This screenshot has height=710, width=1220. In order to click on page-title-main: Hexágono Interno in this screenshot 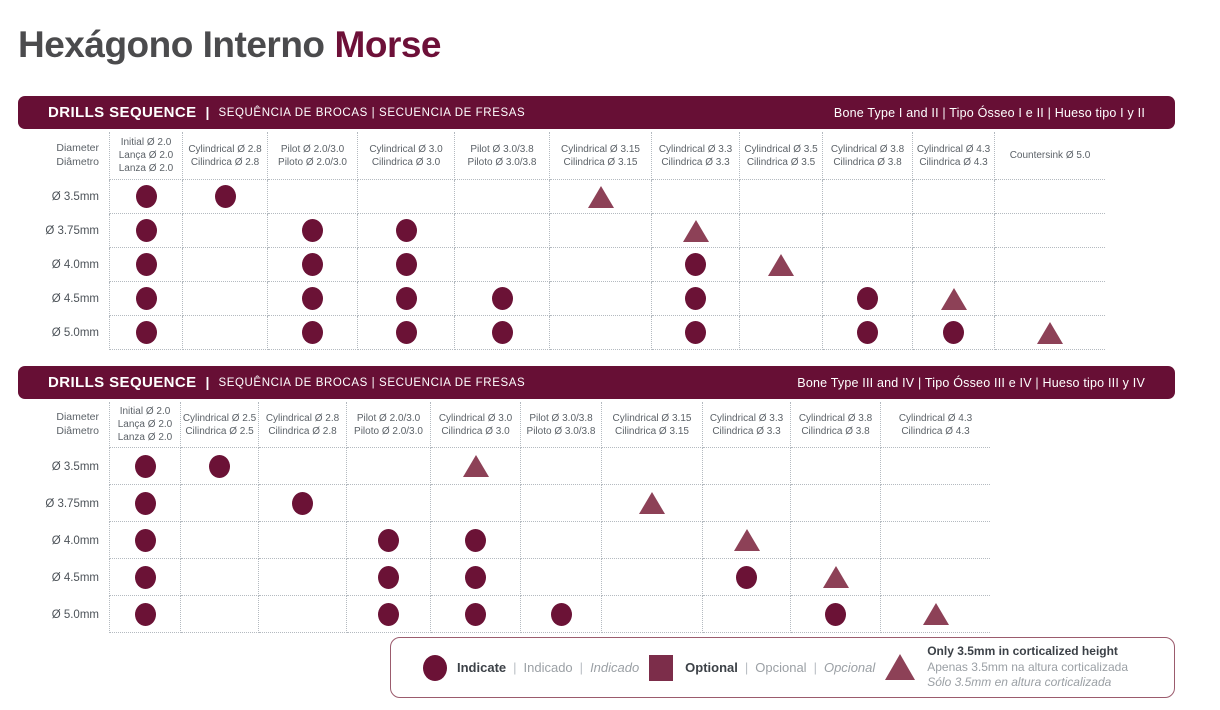, I will do `click(171, 44)`.